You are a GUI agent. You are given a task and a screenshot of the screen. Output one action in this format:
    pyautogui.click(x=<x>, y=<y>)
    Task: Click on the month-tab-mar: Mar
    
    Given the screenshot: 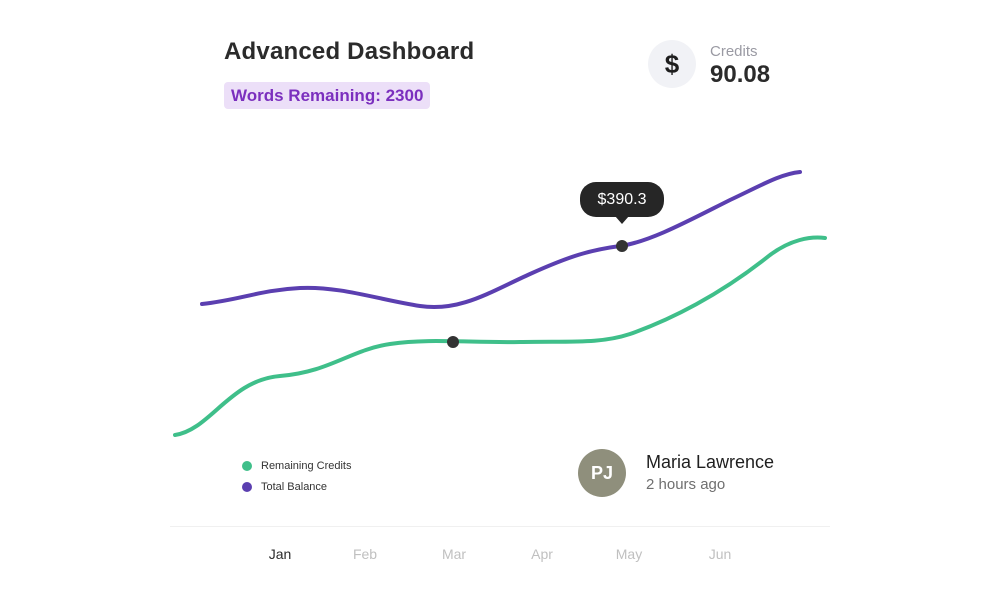 What is the action you would take?
    pyautogui.click(x=454, y=554)
    